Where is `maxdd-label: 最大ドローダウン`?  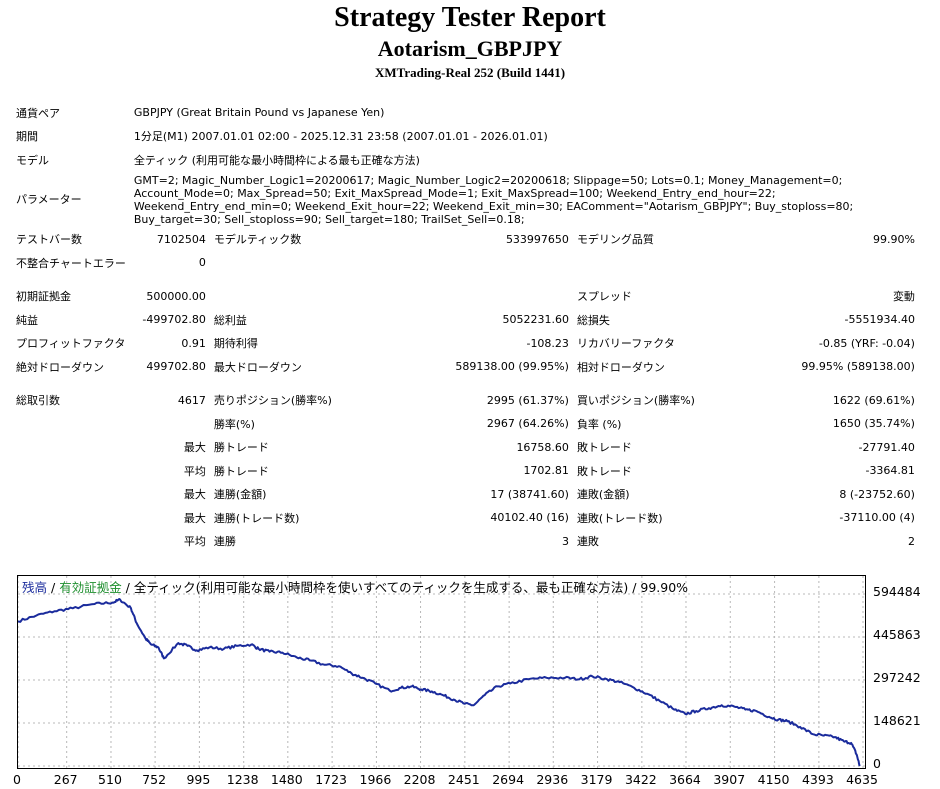 maxdd-label: 最大ドローダウン is located at coordinates (257, 367).